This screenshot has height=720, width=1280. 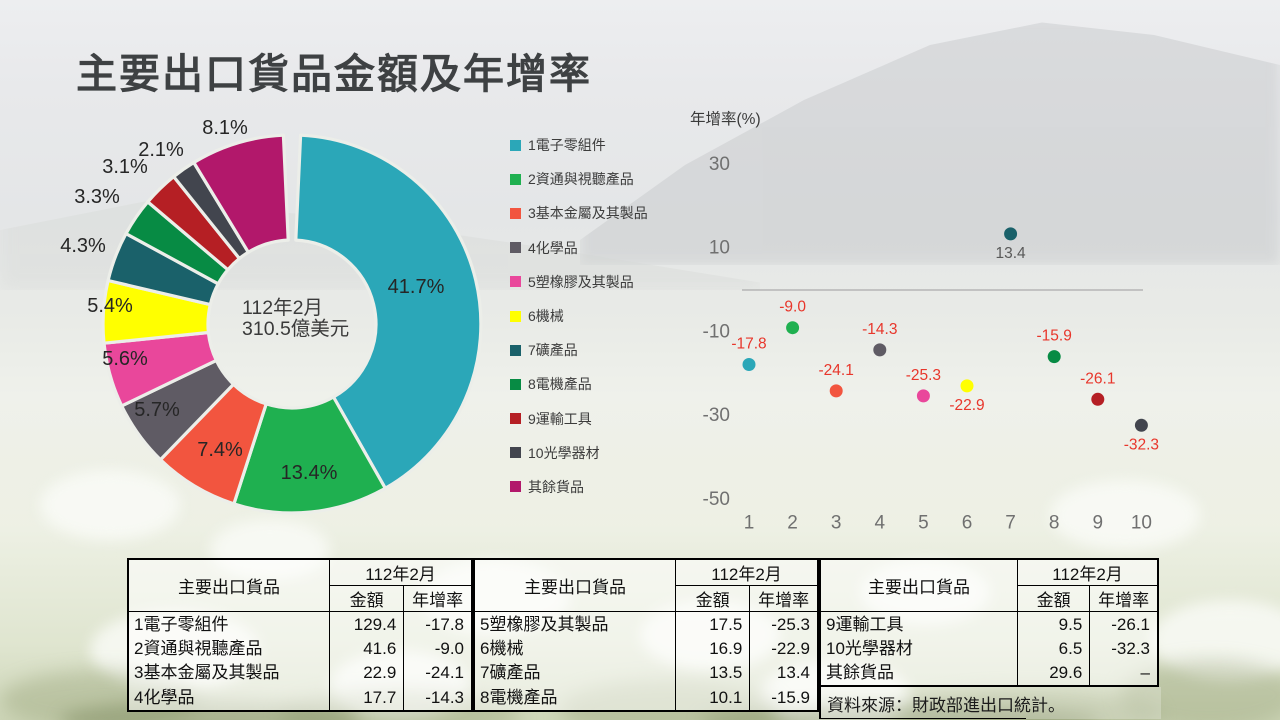 I want to click on product-name-cell: 9運輸工具, so click(x=919, y=624).